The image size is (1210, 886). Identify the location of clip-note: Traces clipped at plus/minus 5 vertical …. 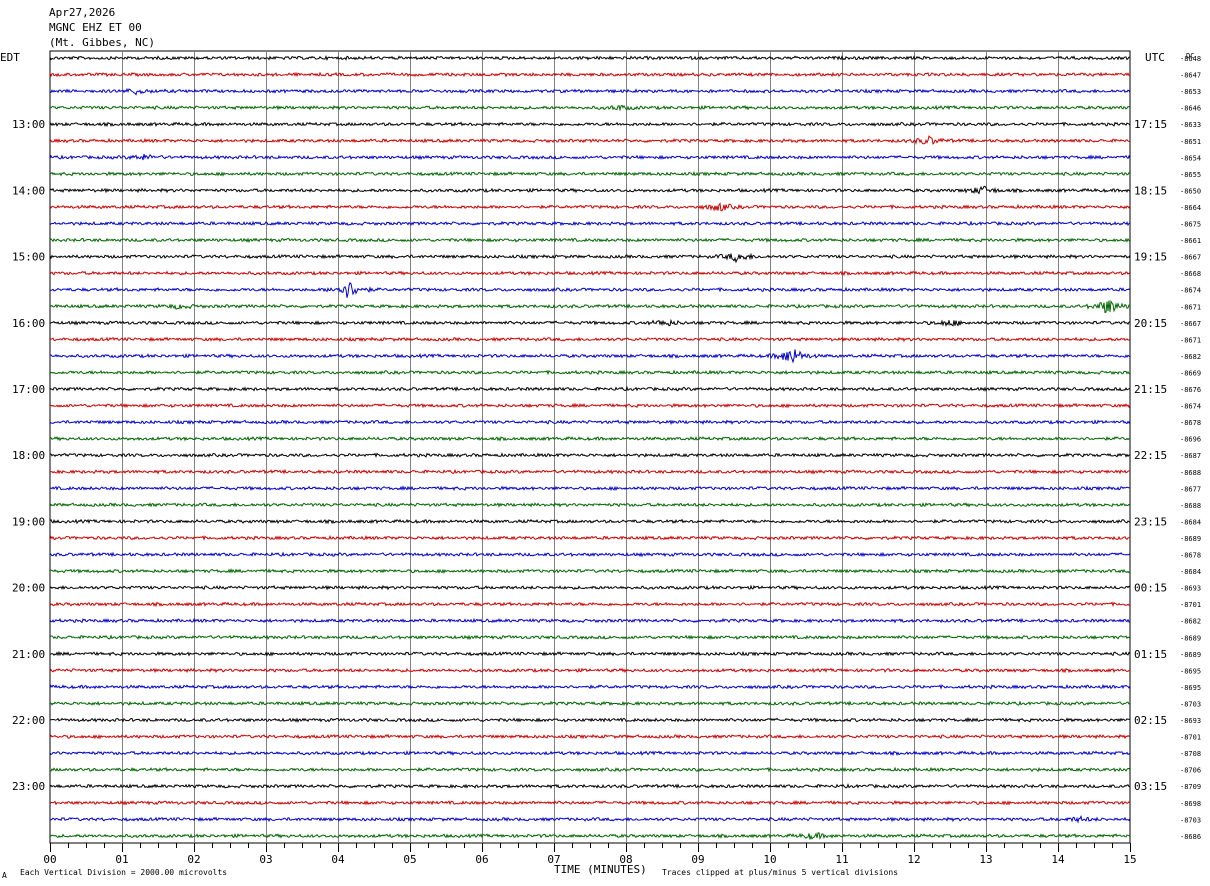
(780, 872).